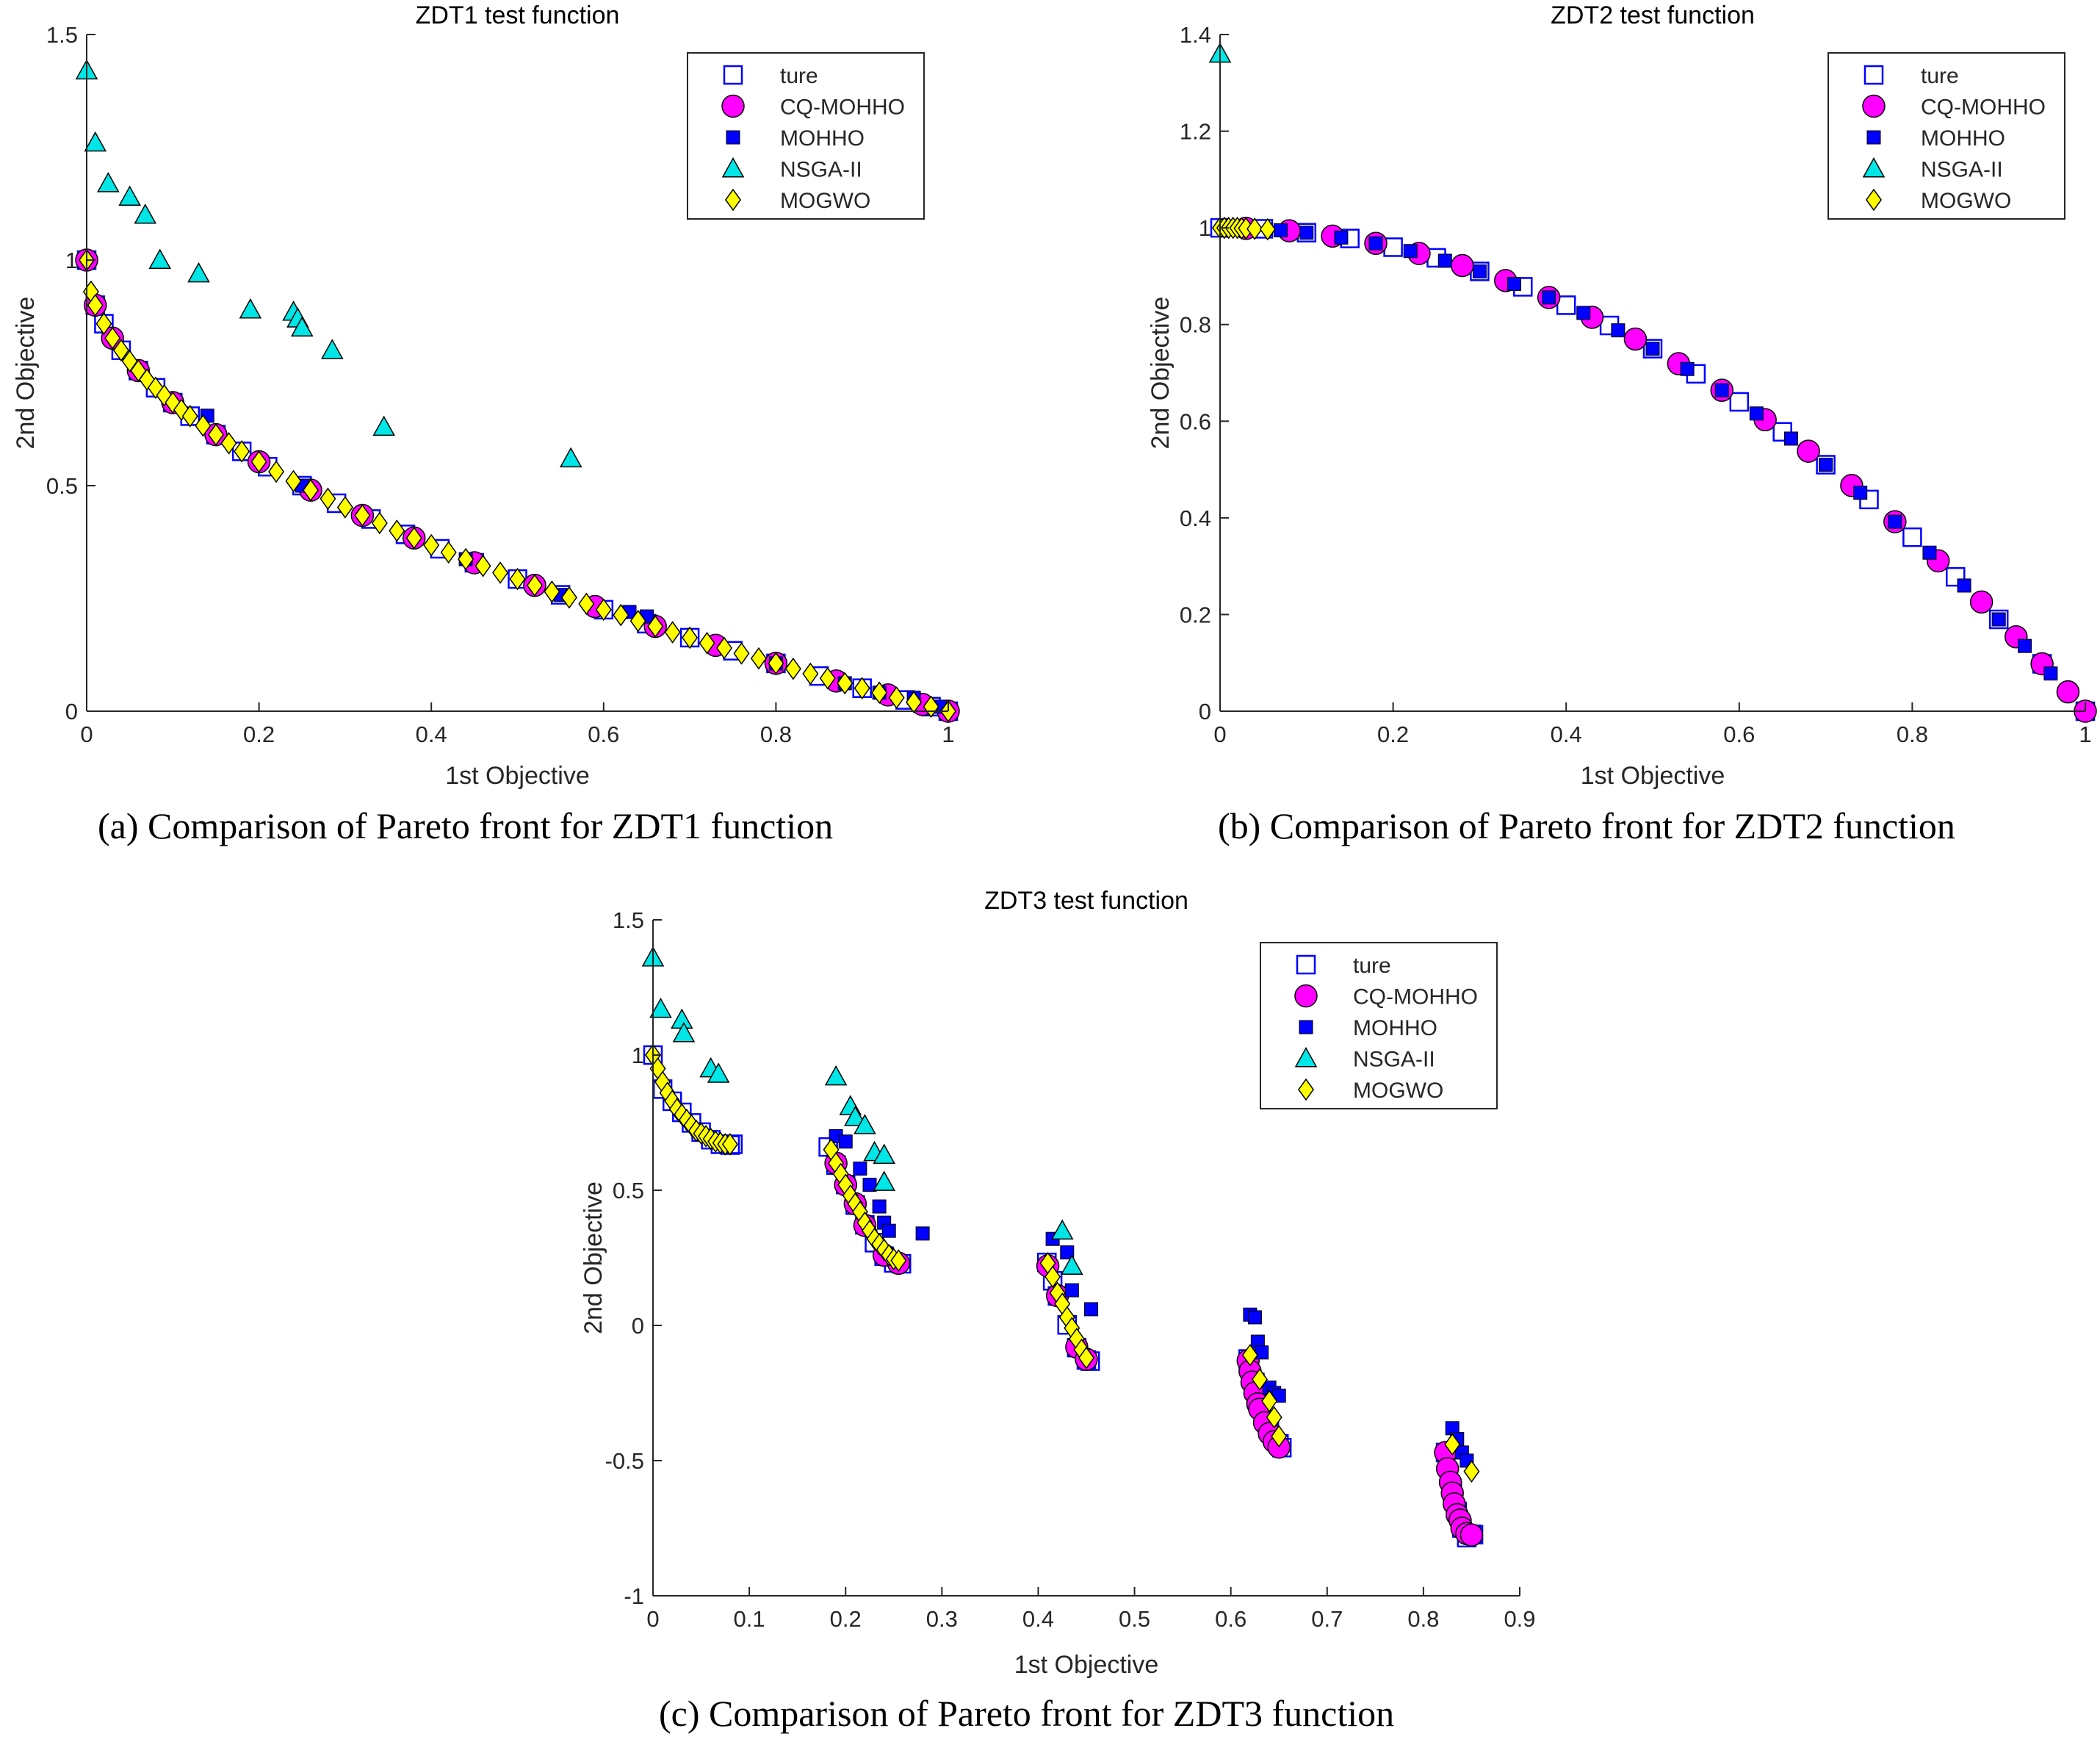 The height and width of the screenshot is (1742, 2100). What do you see at coordinates (2085, 734) in the screenshot?
I see `zdt2-x-tick-label: 1` at bounding box center [2085, 734].